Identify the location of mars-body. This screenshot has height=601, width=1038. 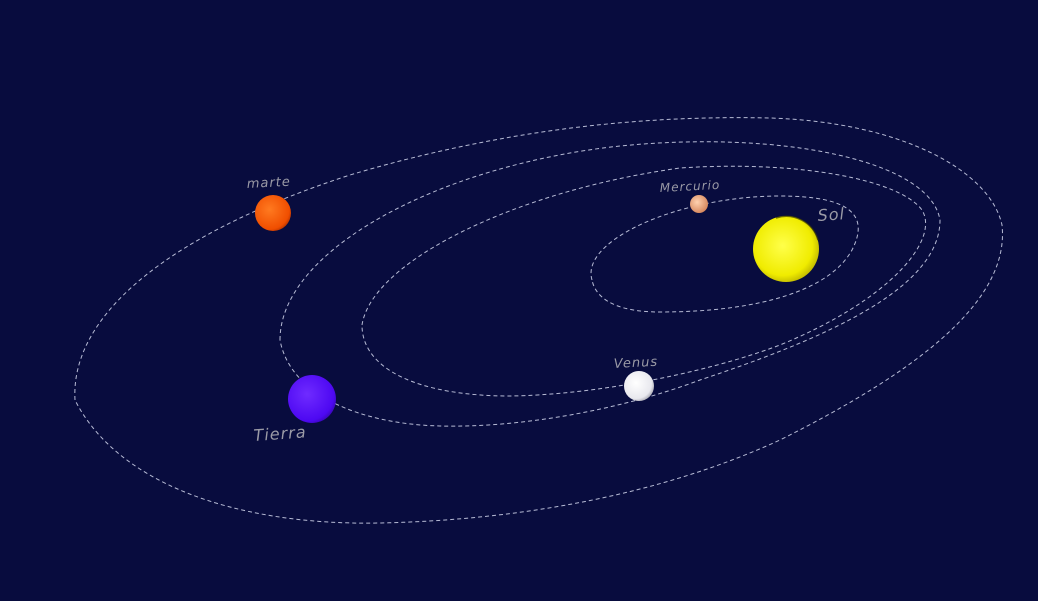
(273, 213).